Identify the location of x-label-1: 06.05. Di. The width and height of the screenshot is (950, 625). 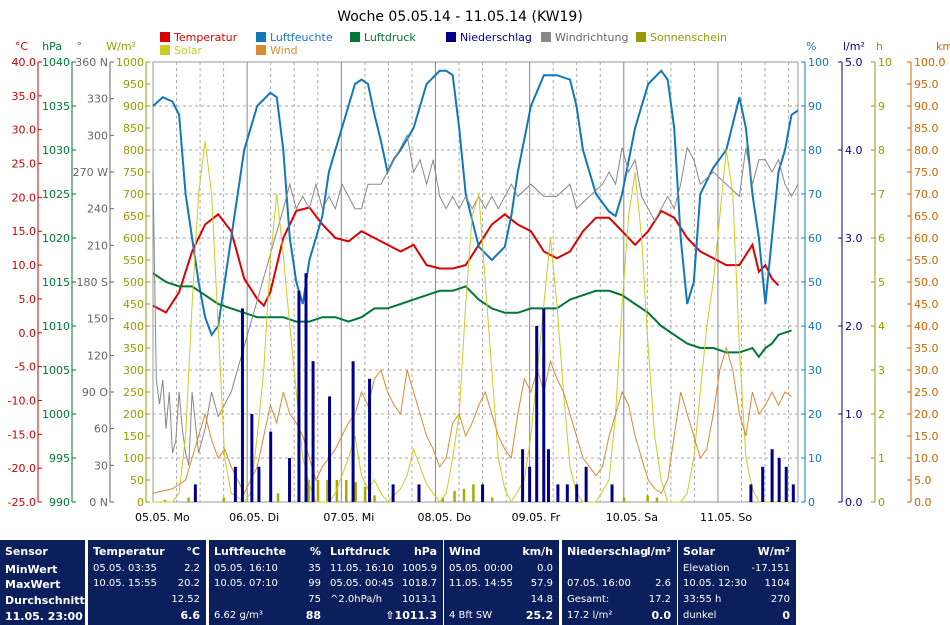
(254, 517).